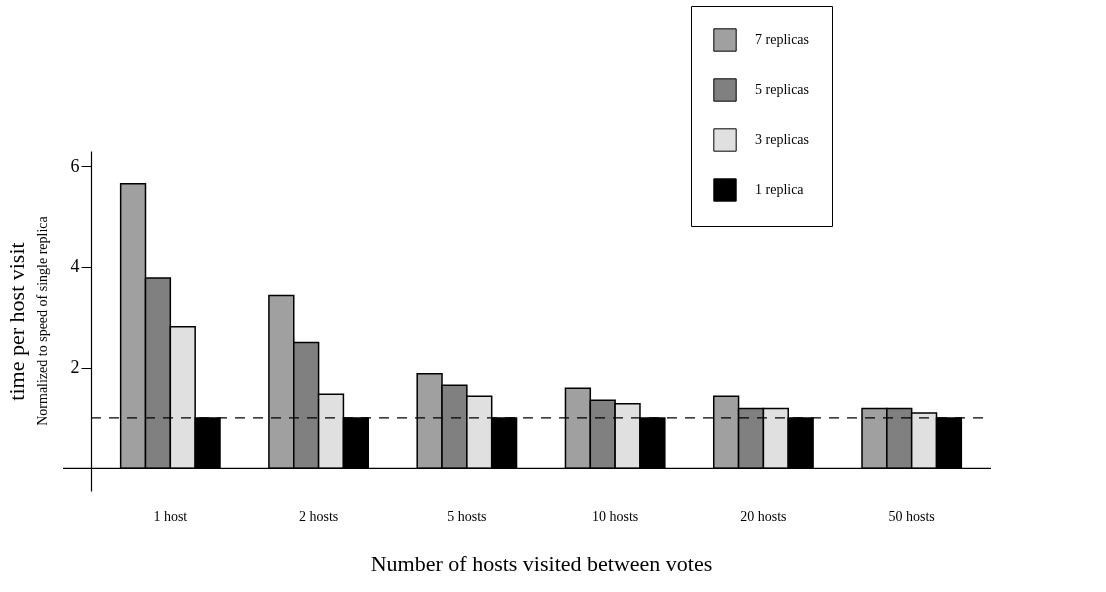 The width and height of the screenshot is (1106, 592). What do you see at coordinates (75, 165) in the screenshot?
I see `y-tick-label: 6` at bounding box center [75, 165].